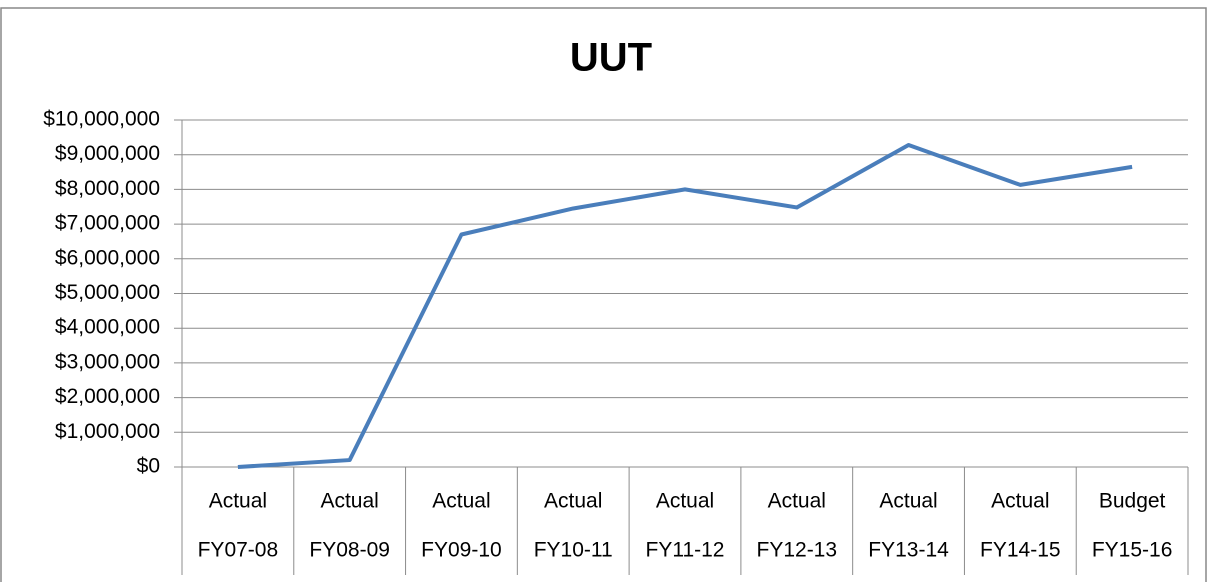  Describe the element at coordinates (611, 58) in the screenshot. I see `chart-title: UUT` at that location.